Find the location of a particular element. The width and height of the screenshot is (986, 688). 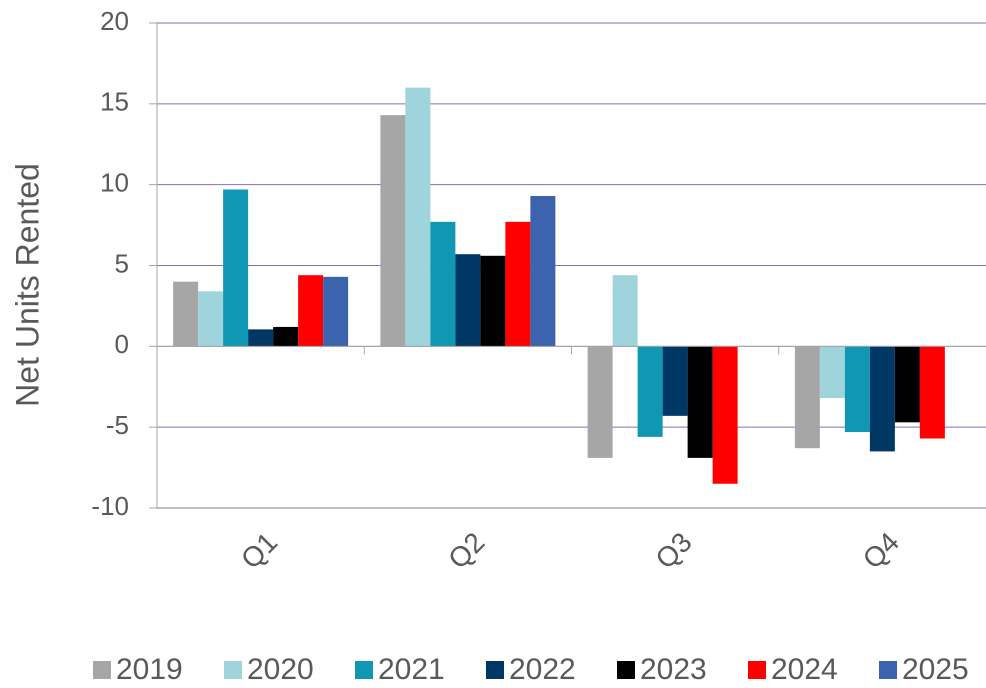

legend-label: 2024 is located at coordinates (804, 669).